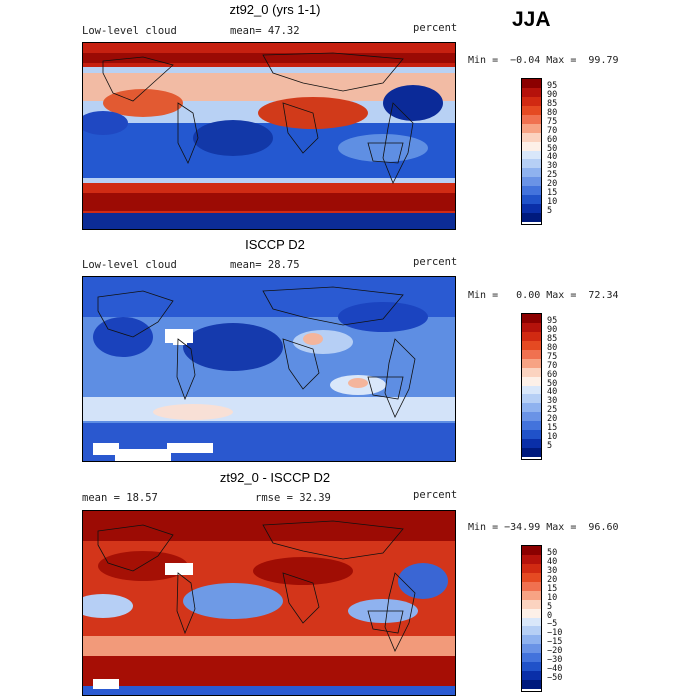  Describe the element at coordinates (562, 151) in the screenshot. I see `panel-1-colorbar-labels: 95 90 85 80 75 70 60 50 40 30 25 20 15 10 5` at that location.